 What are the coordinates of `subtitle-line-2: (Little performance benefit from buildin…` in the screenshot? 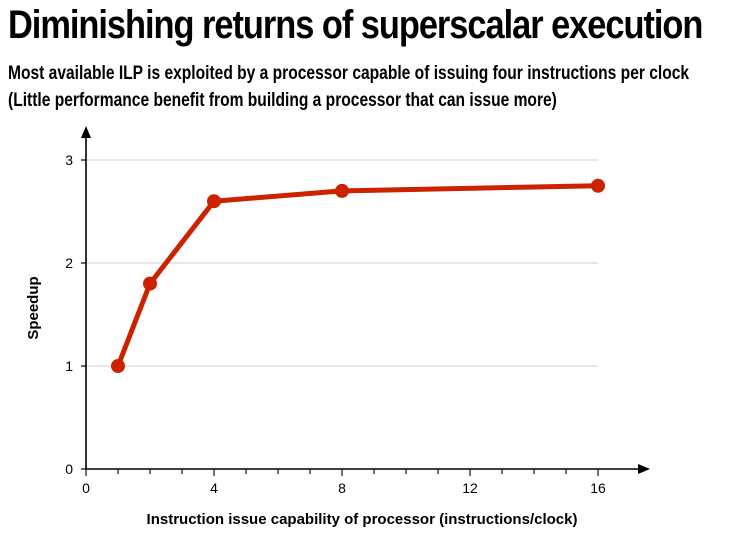 It's located at (282, 100).